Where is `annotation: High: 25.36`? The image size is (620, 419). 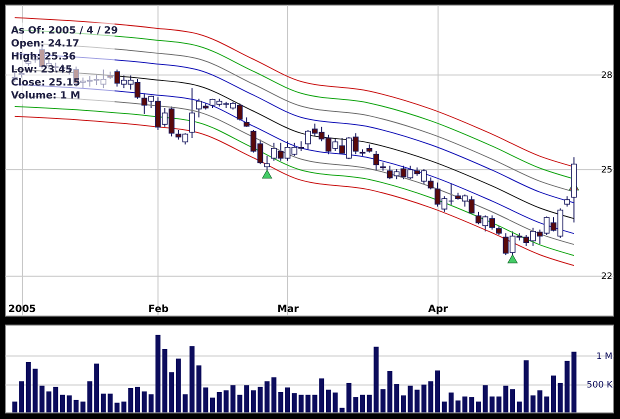 annotation: High: 25.36 is located at coordinates (43, 56).